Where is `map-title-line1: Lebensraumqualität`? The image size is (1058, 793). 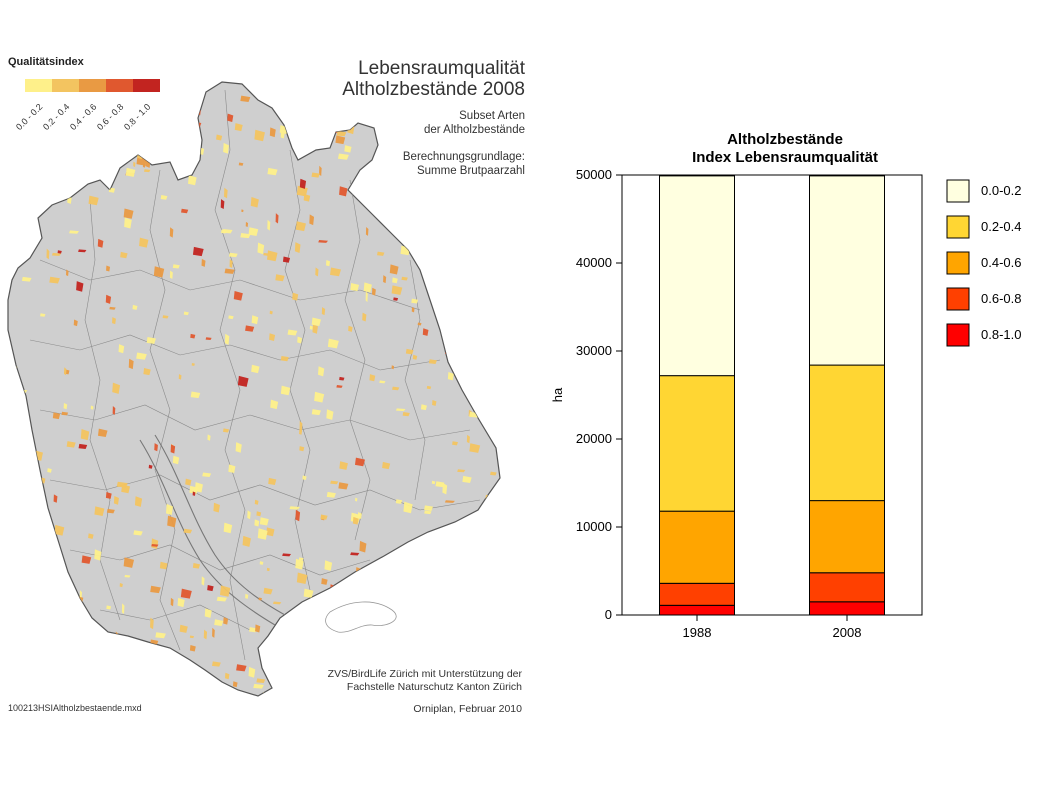 map-title-line1: Lebensraumqualität is located at coordinates (441, 68).